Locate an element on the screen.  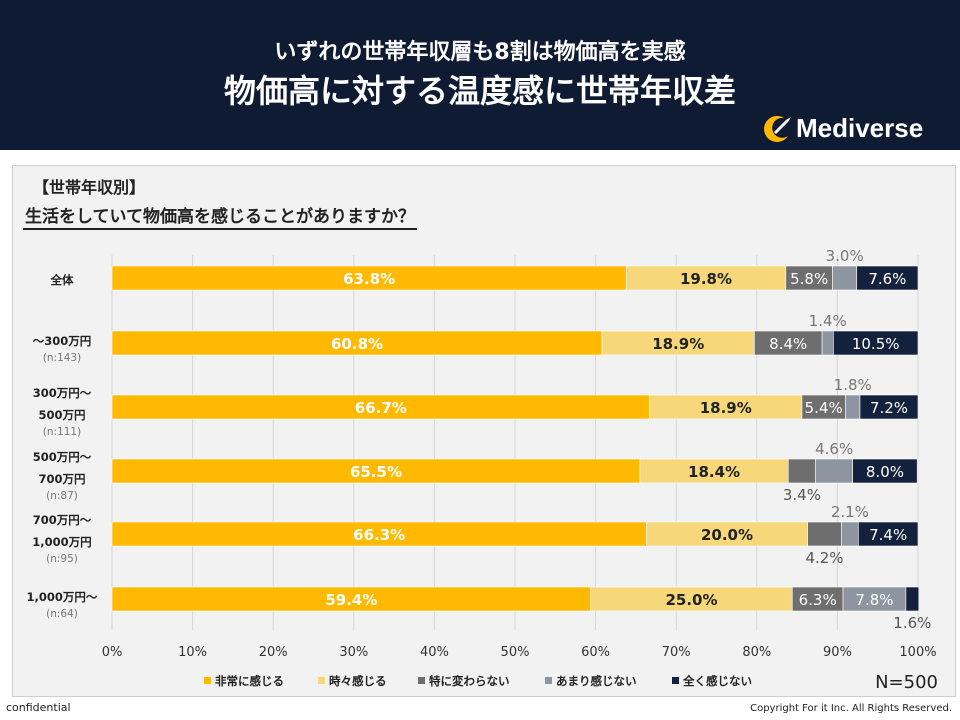
category-label: 500万円 is located at coordinates (61, 415).